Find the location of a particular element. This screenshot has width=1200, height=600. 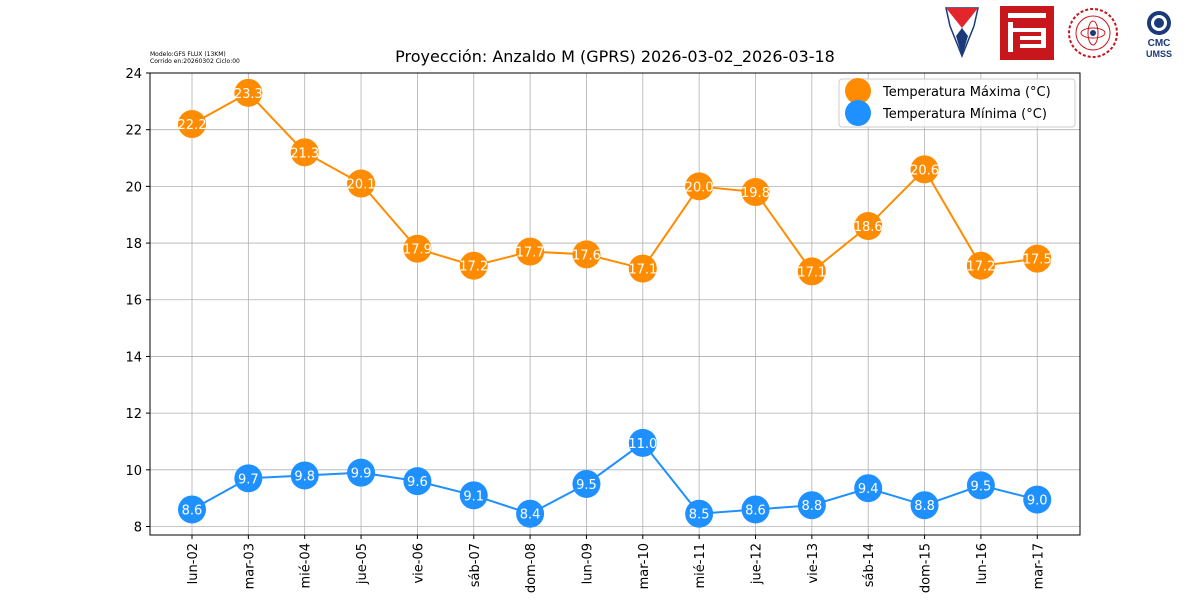

data-label: 22.2 is located at coordinates (192, 125).